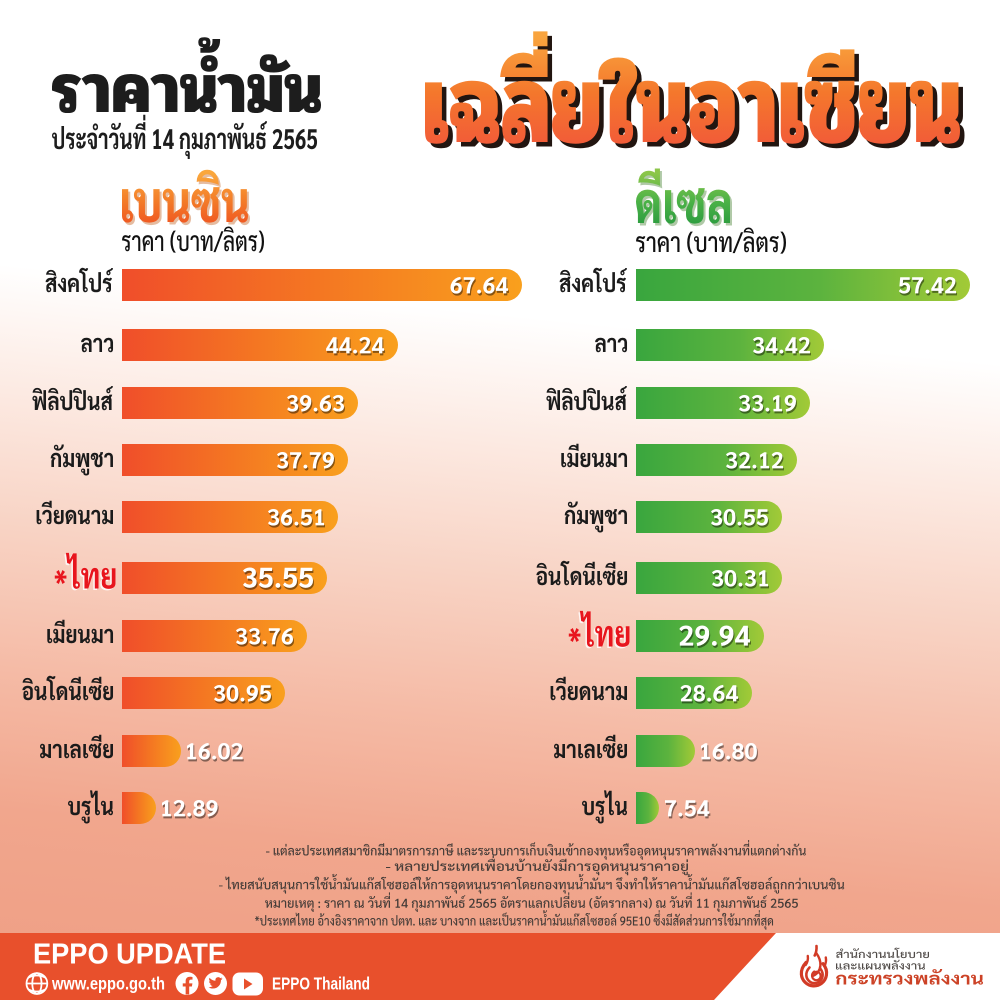 This screenshot has height=1000, width=1000. I want to click on svg-text: EPPO UPDATE, so click(129, 955).